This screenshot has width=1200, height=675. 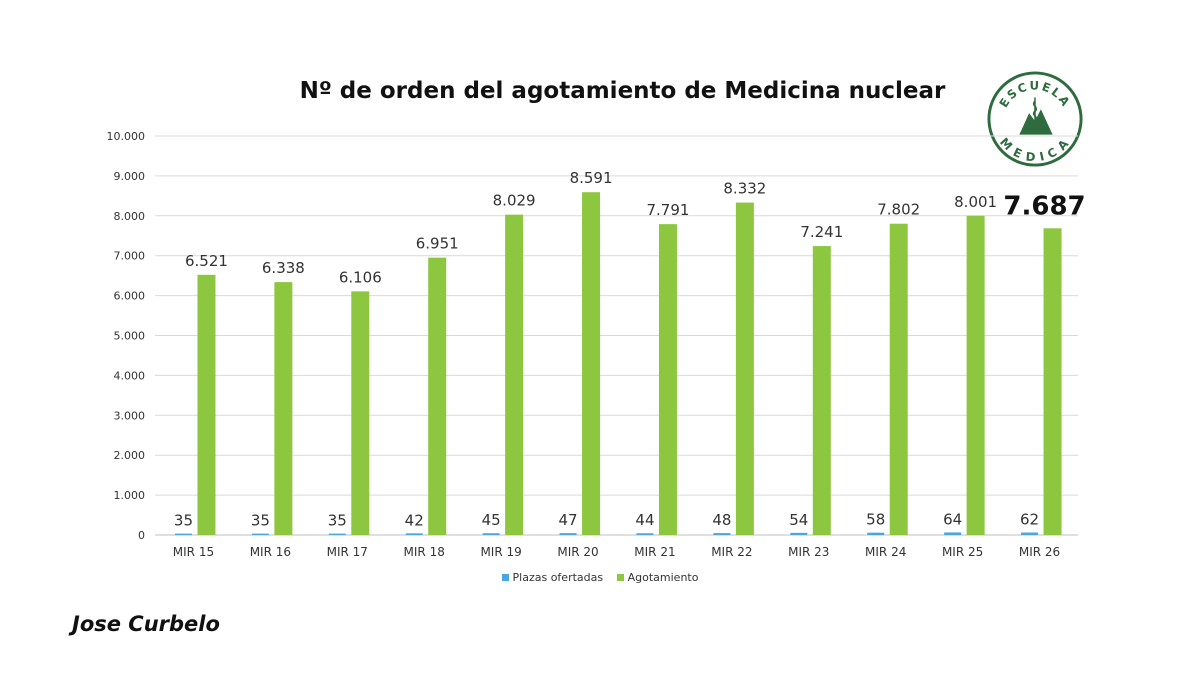 I want to click on x-tick-label: MIR 25, so click(x=962, y=552).